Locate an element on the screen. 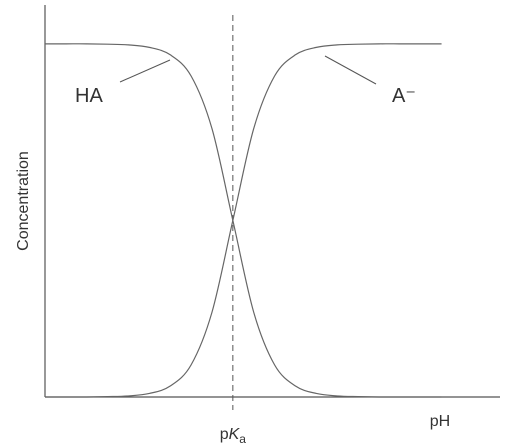 The image size is (507, 447). marker-label-prefix: p is located at coordinates (224, 434).